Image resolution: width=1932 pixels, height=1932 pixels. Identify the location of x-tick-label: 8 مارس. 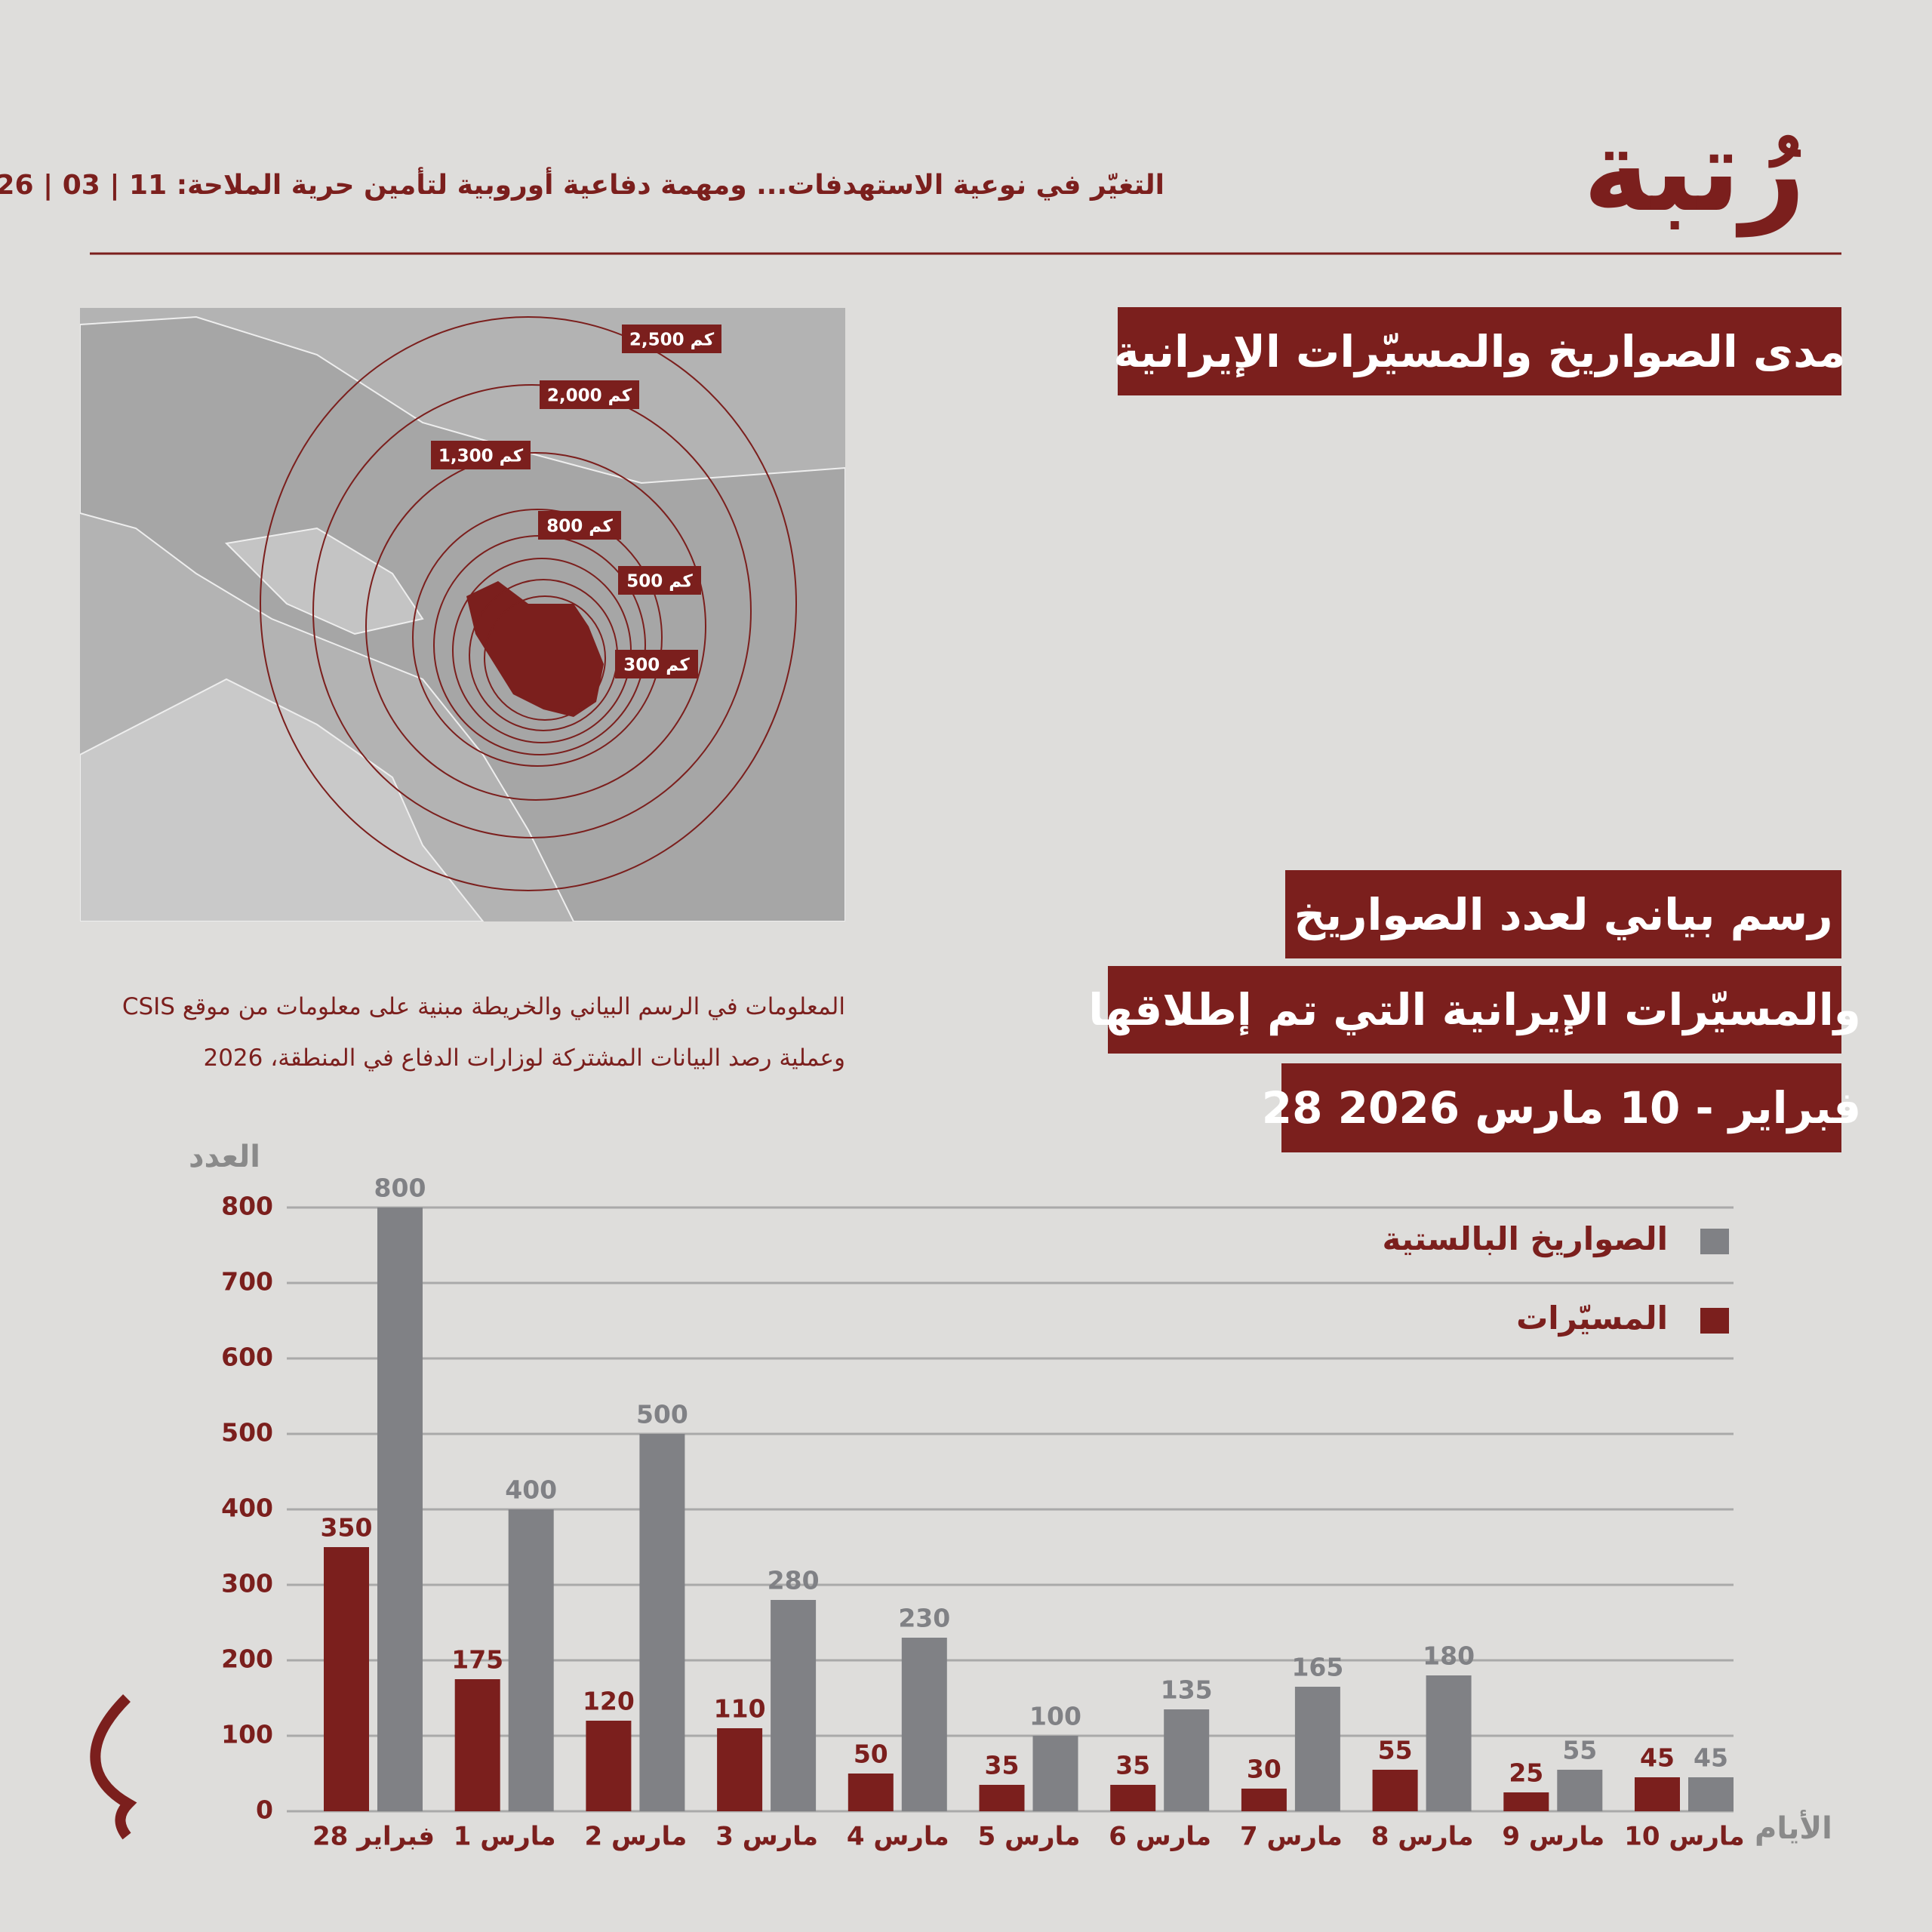
(1422, 1837).